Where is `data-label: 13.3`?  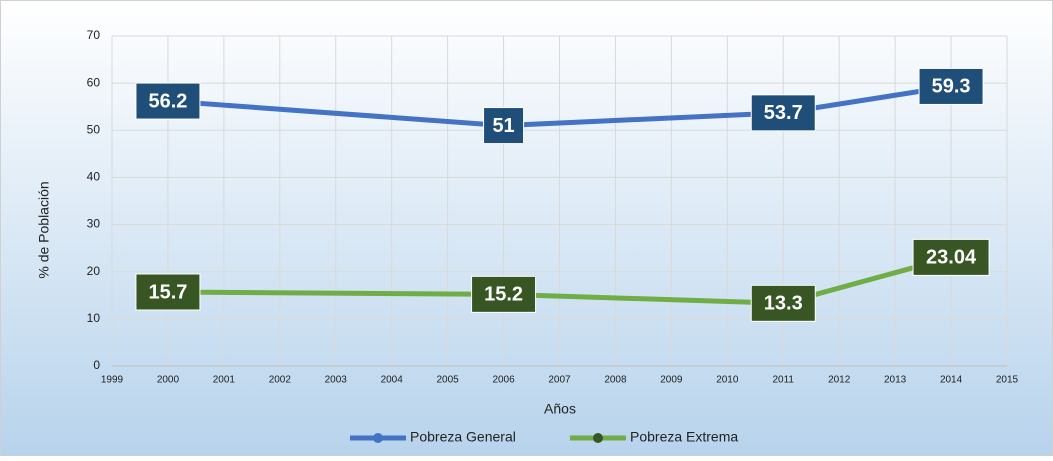 data-label: 13.3 is located at coordinates (783, 304).